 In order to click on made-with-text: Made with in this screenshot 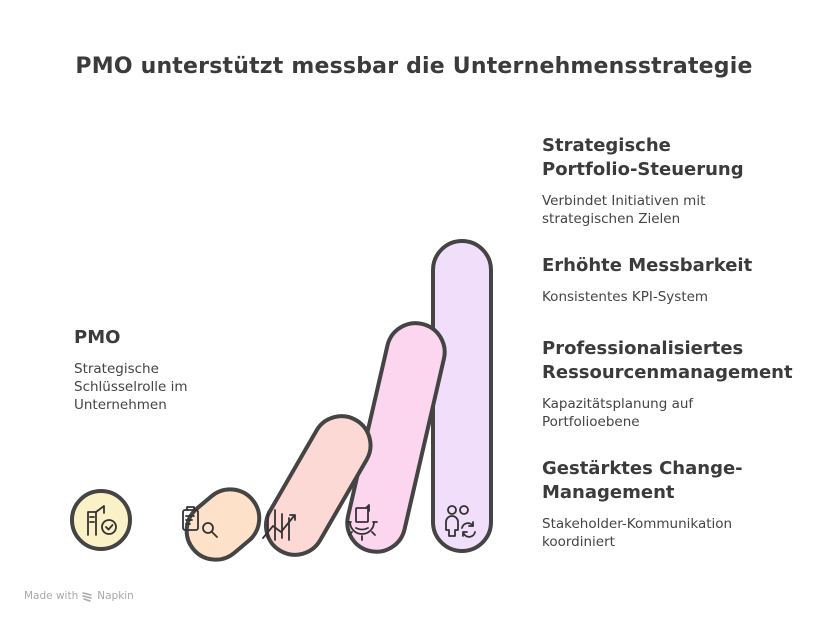, I will do `click(51, 596)`.